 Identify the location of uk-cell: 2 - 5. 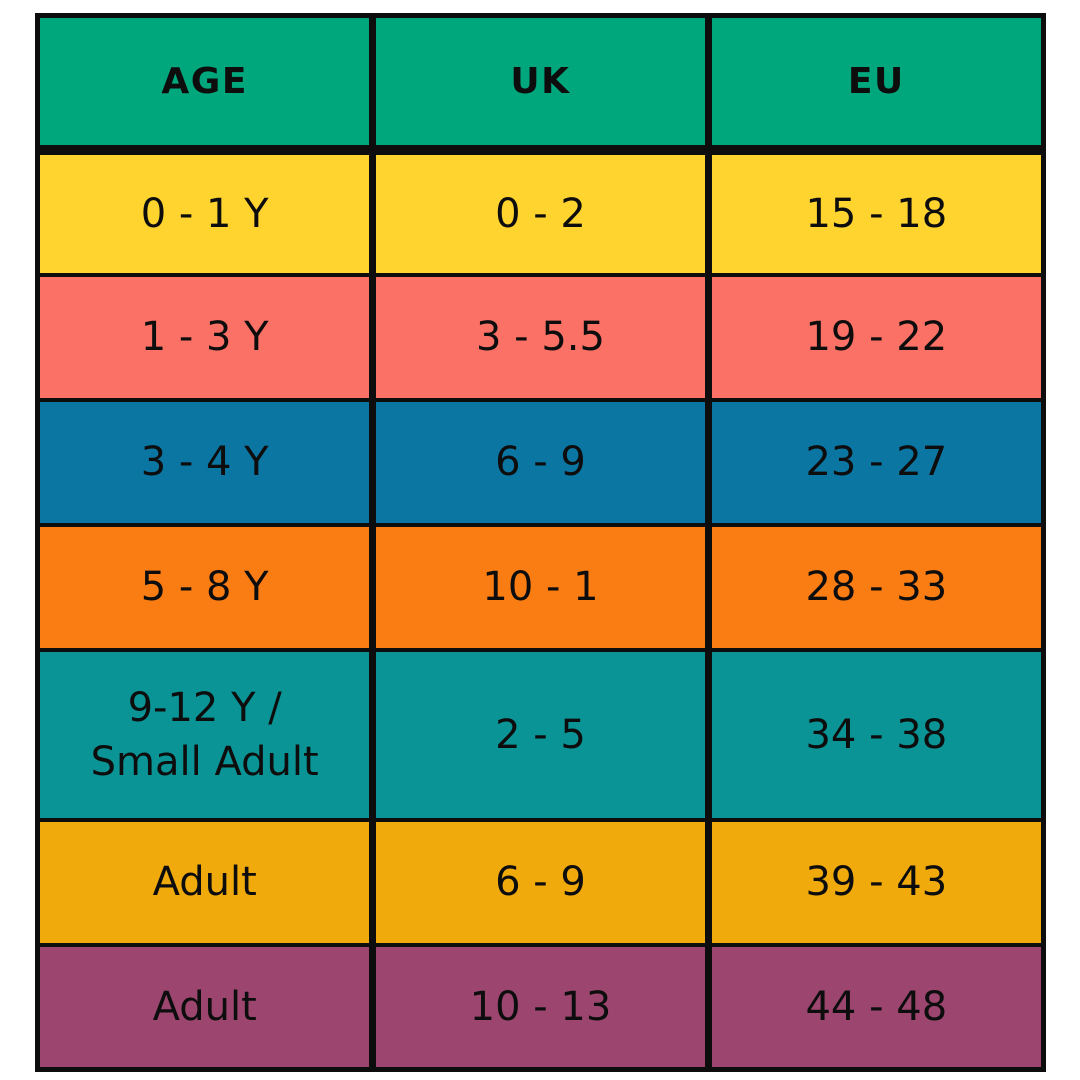
(540, 734).